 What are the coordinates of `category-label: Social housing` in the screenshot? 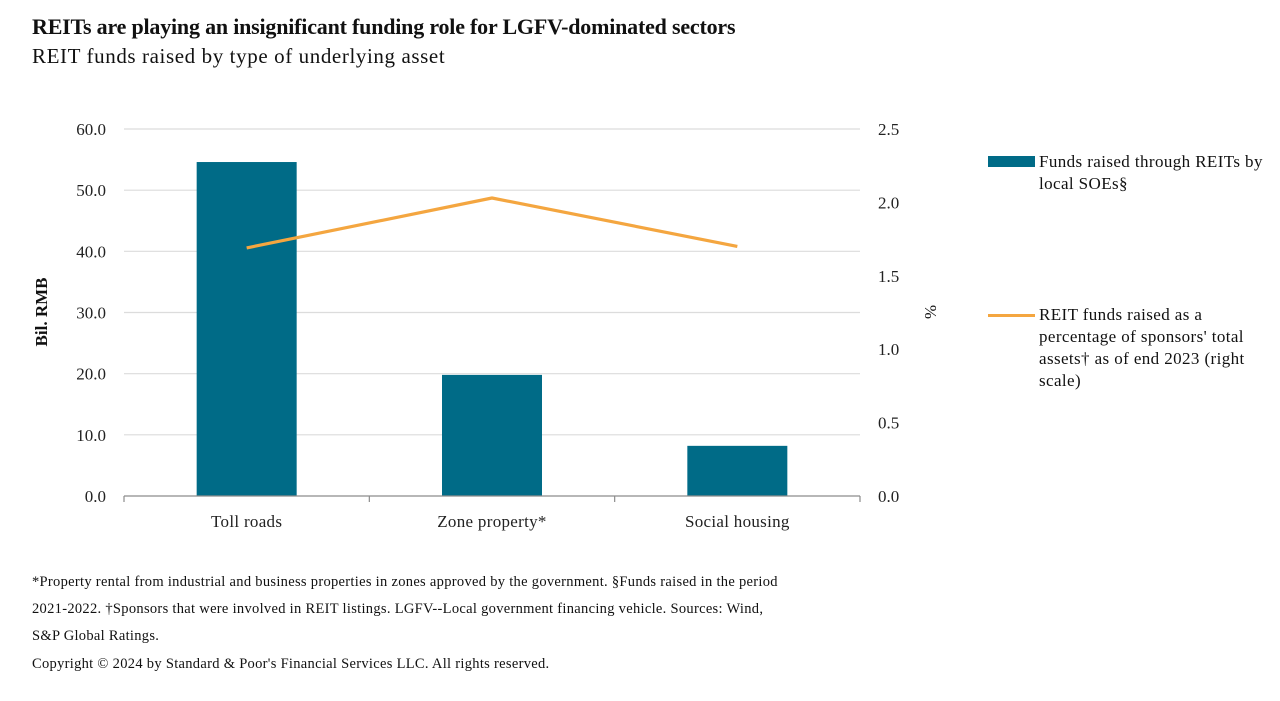 It's located at (737, 521).